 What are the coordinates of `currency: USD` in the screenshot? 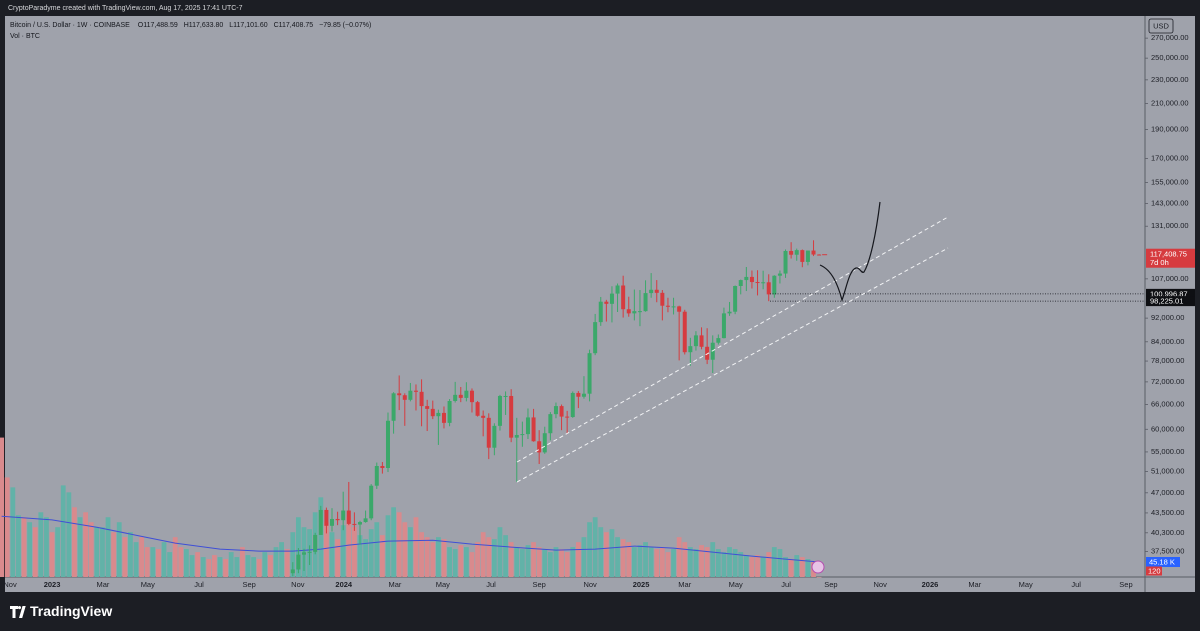 It's located at (1161, 25).